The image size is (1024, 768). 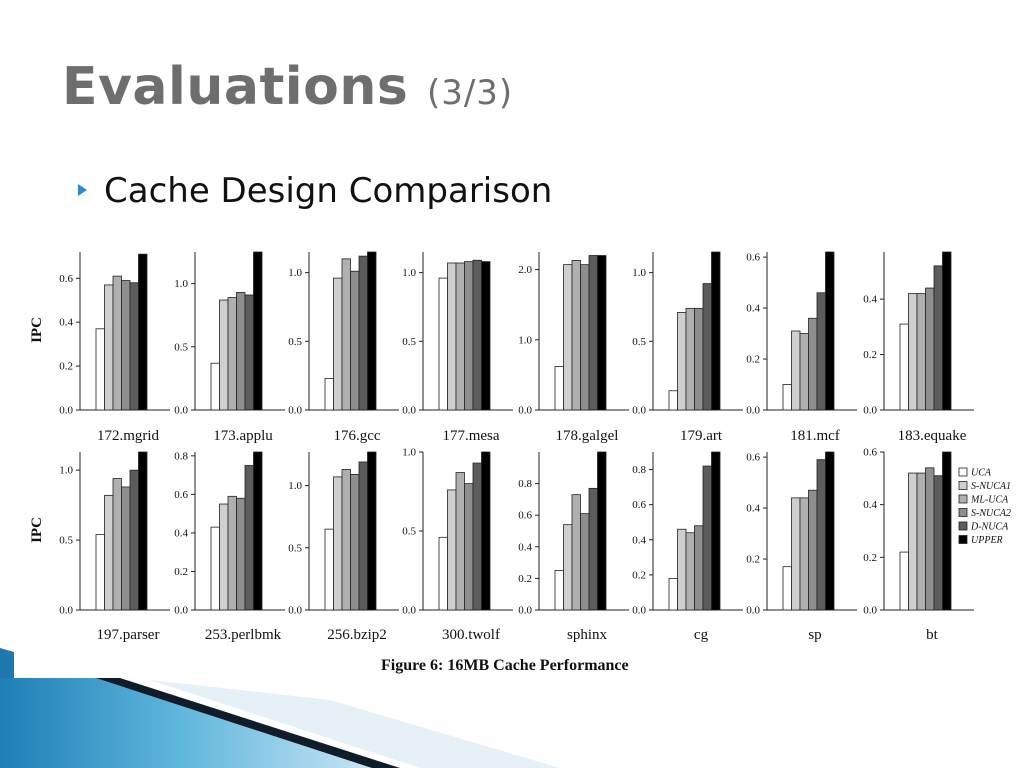 I want to click on panel-300-twolf: 0.0 0.5 1.0 300.twolf, so click(x=457, y=545).